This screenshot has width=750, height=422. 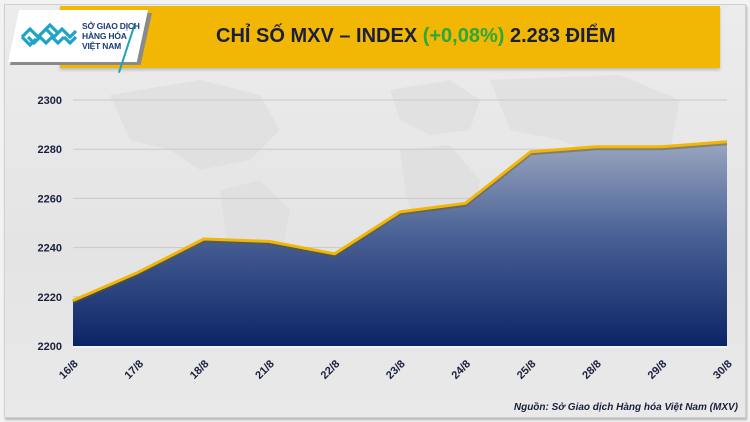 I want to click on y-tick-label: 2200, so click(x=50, y=347).